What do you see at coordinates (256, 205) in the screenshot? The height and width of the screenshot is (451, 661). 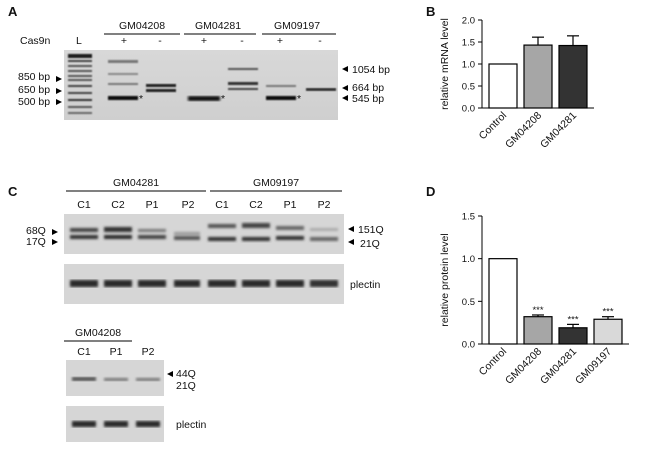 I see `lane-c2-b: C2` at bounding box center [256, 205].